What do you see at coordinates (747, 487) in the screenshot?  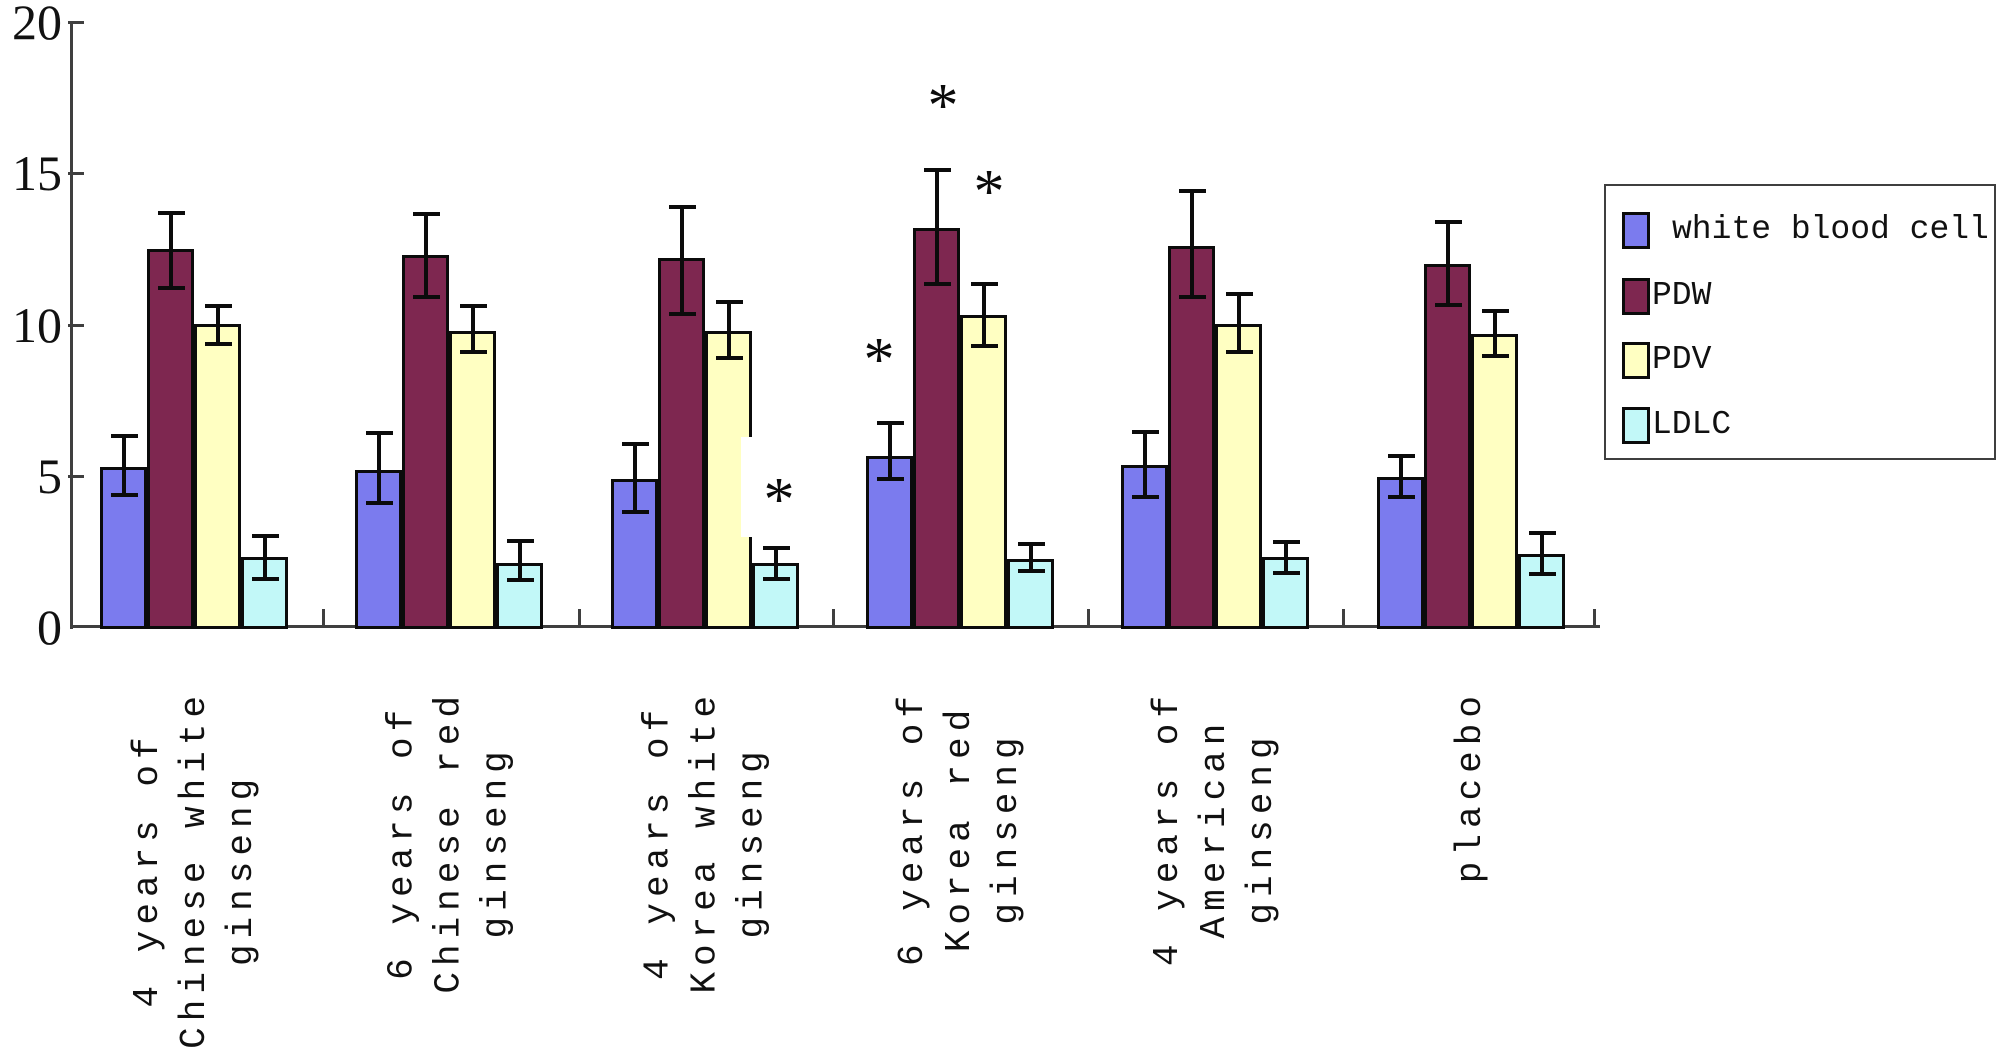 I see `render-artifact` at bounding box center [747, 487].